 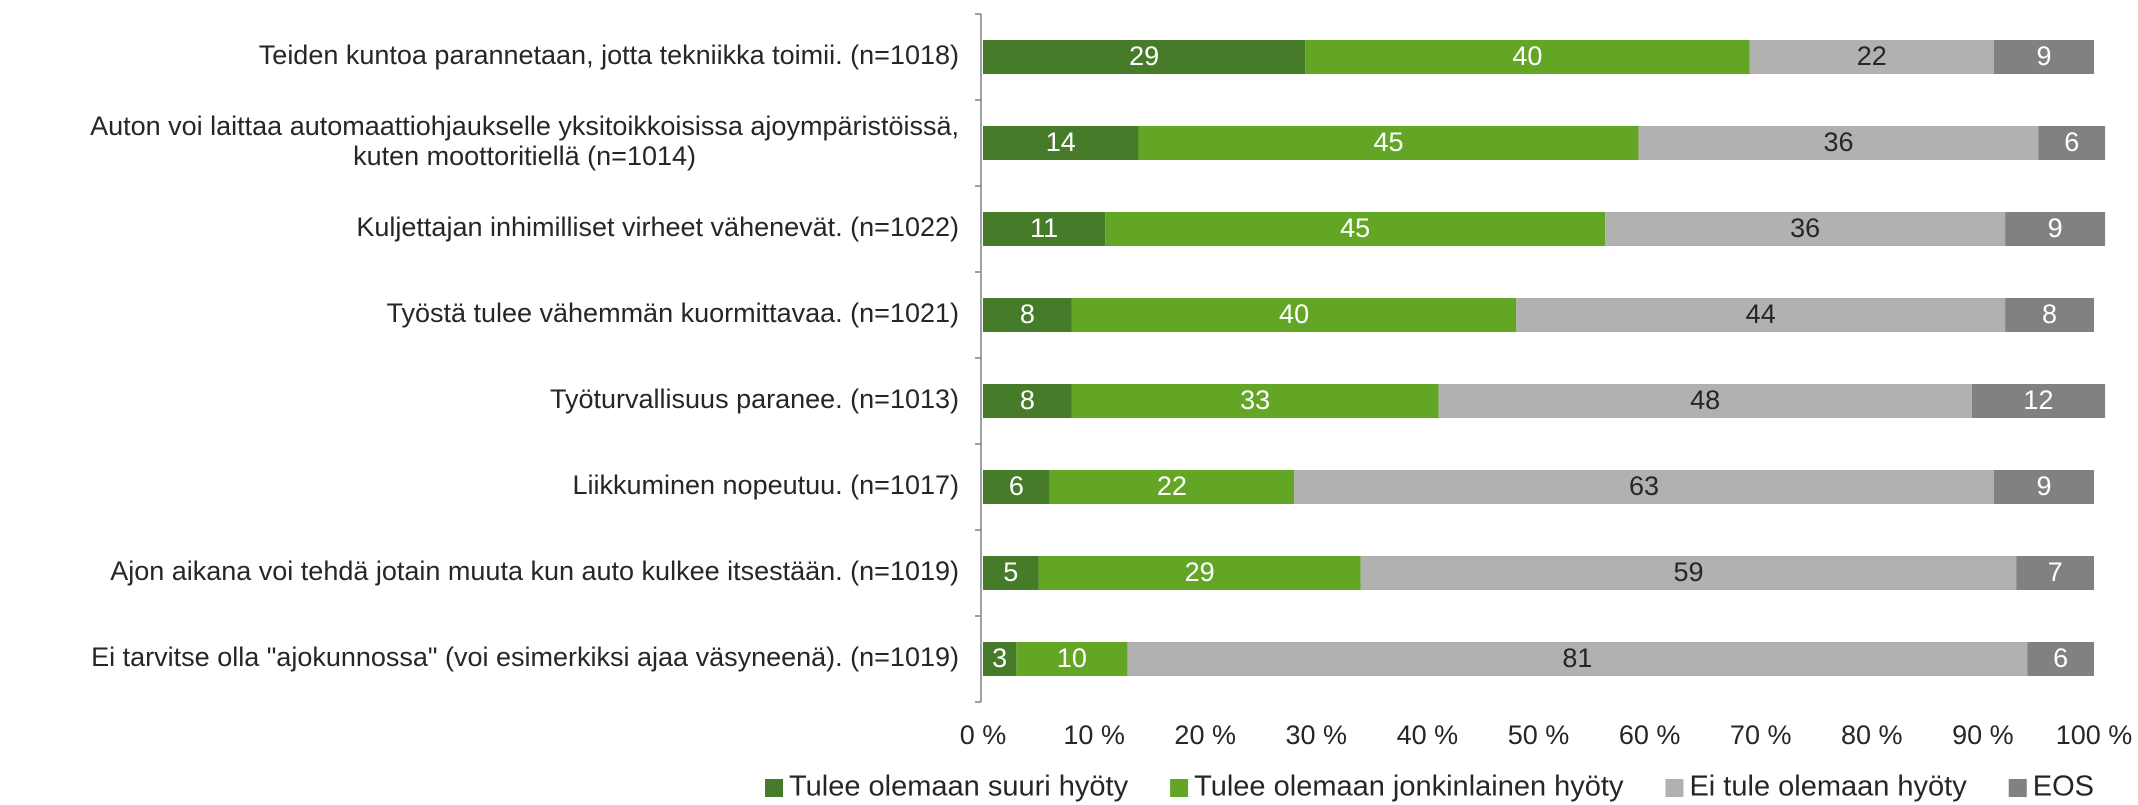 I want to click on x-tick-label: 100 %, so click(x=2094, y=735).